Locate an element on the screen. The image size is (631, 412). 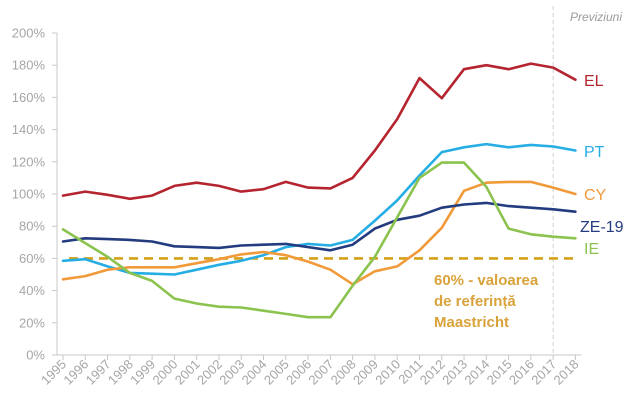
y-tick-label: 100% is located at coordinates (29, 194).